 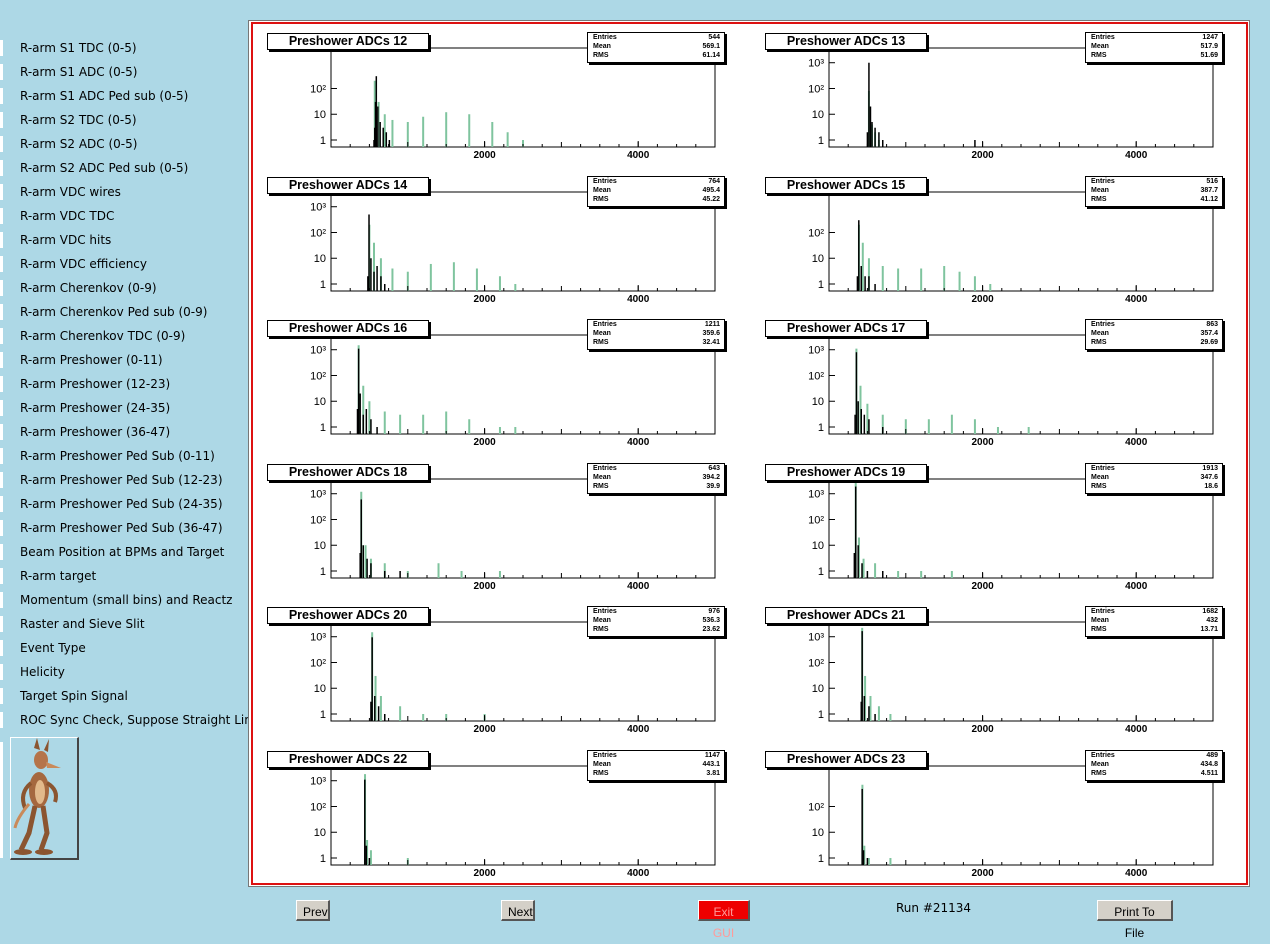 I want to click on histogram-title: Preshower ADCs 22, so click(x=348, y=759).